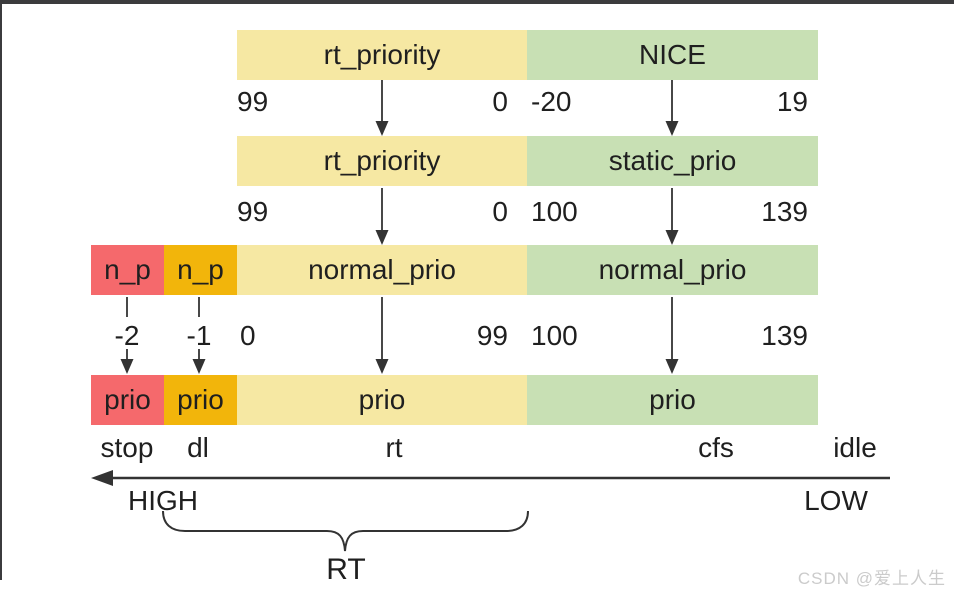 The height and width of the screenshot is (593, 954). What do you see at coordinates (672, 335) in the screenshot?
I see `arrow-normal-prio-cfs-to-prio` at bounding box center [672, 335].